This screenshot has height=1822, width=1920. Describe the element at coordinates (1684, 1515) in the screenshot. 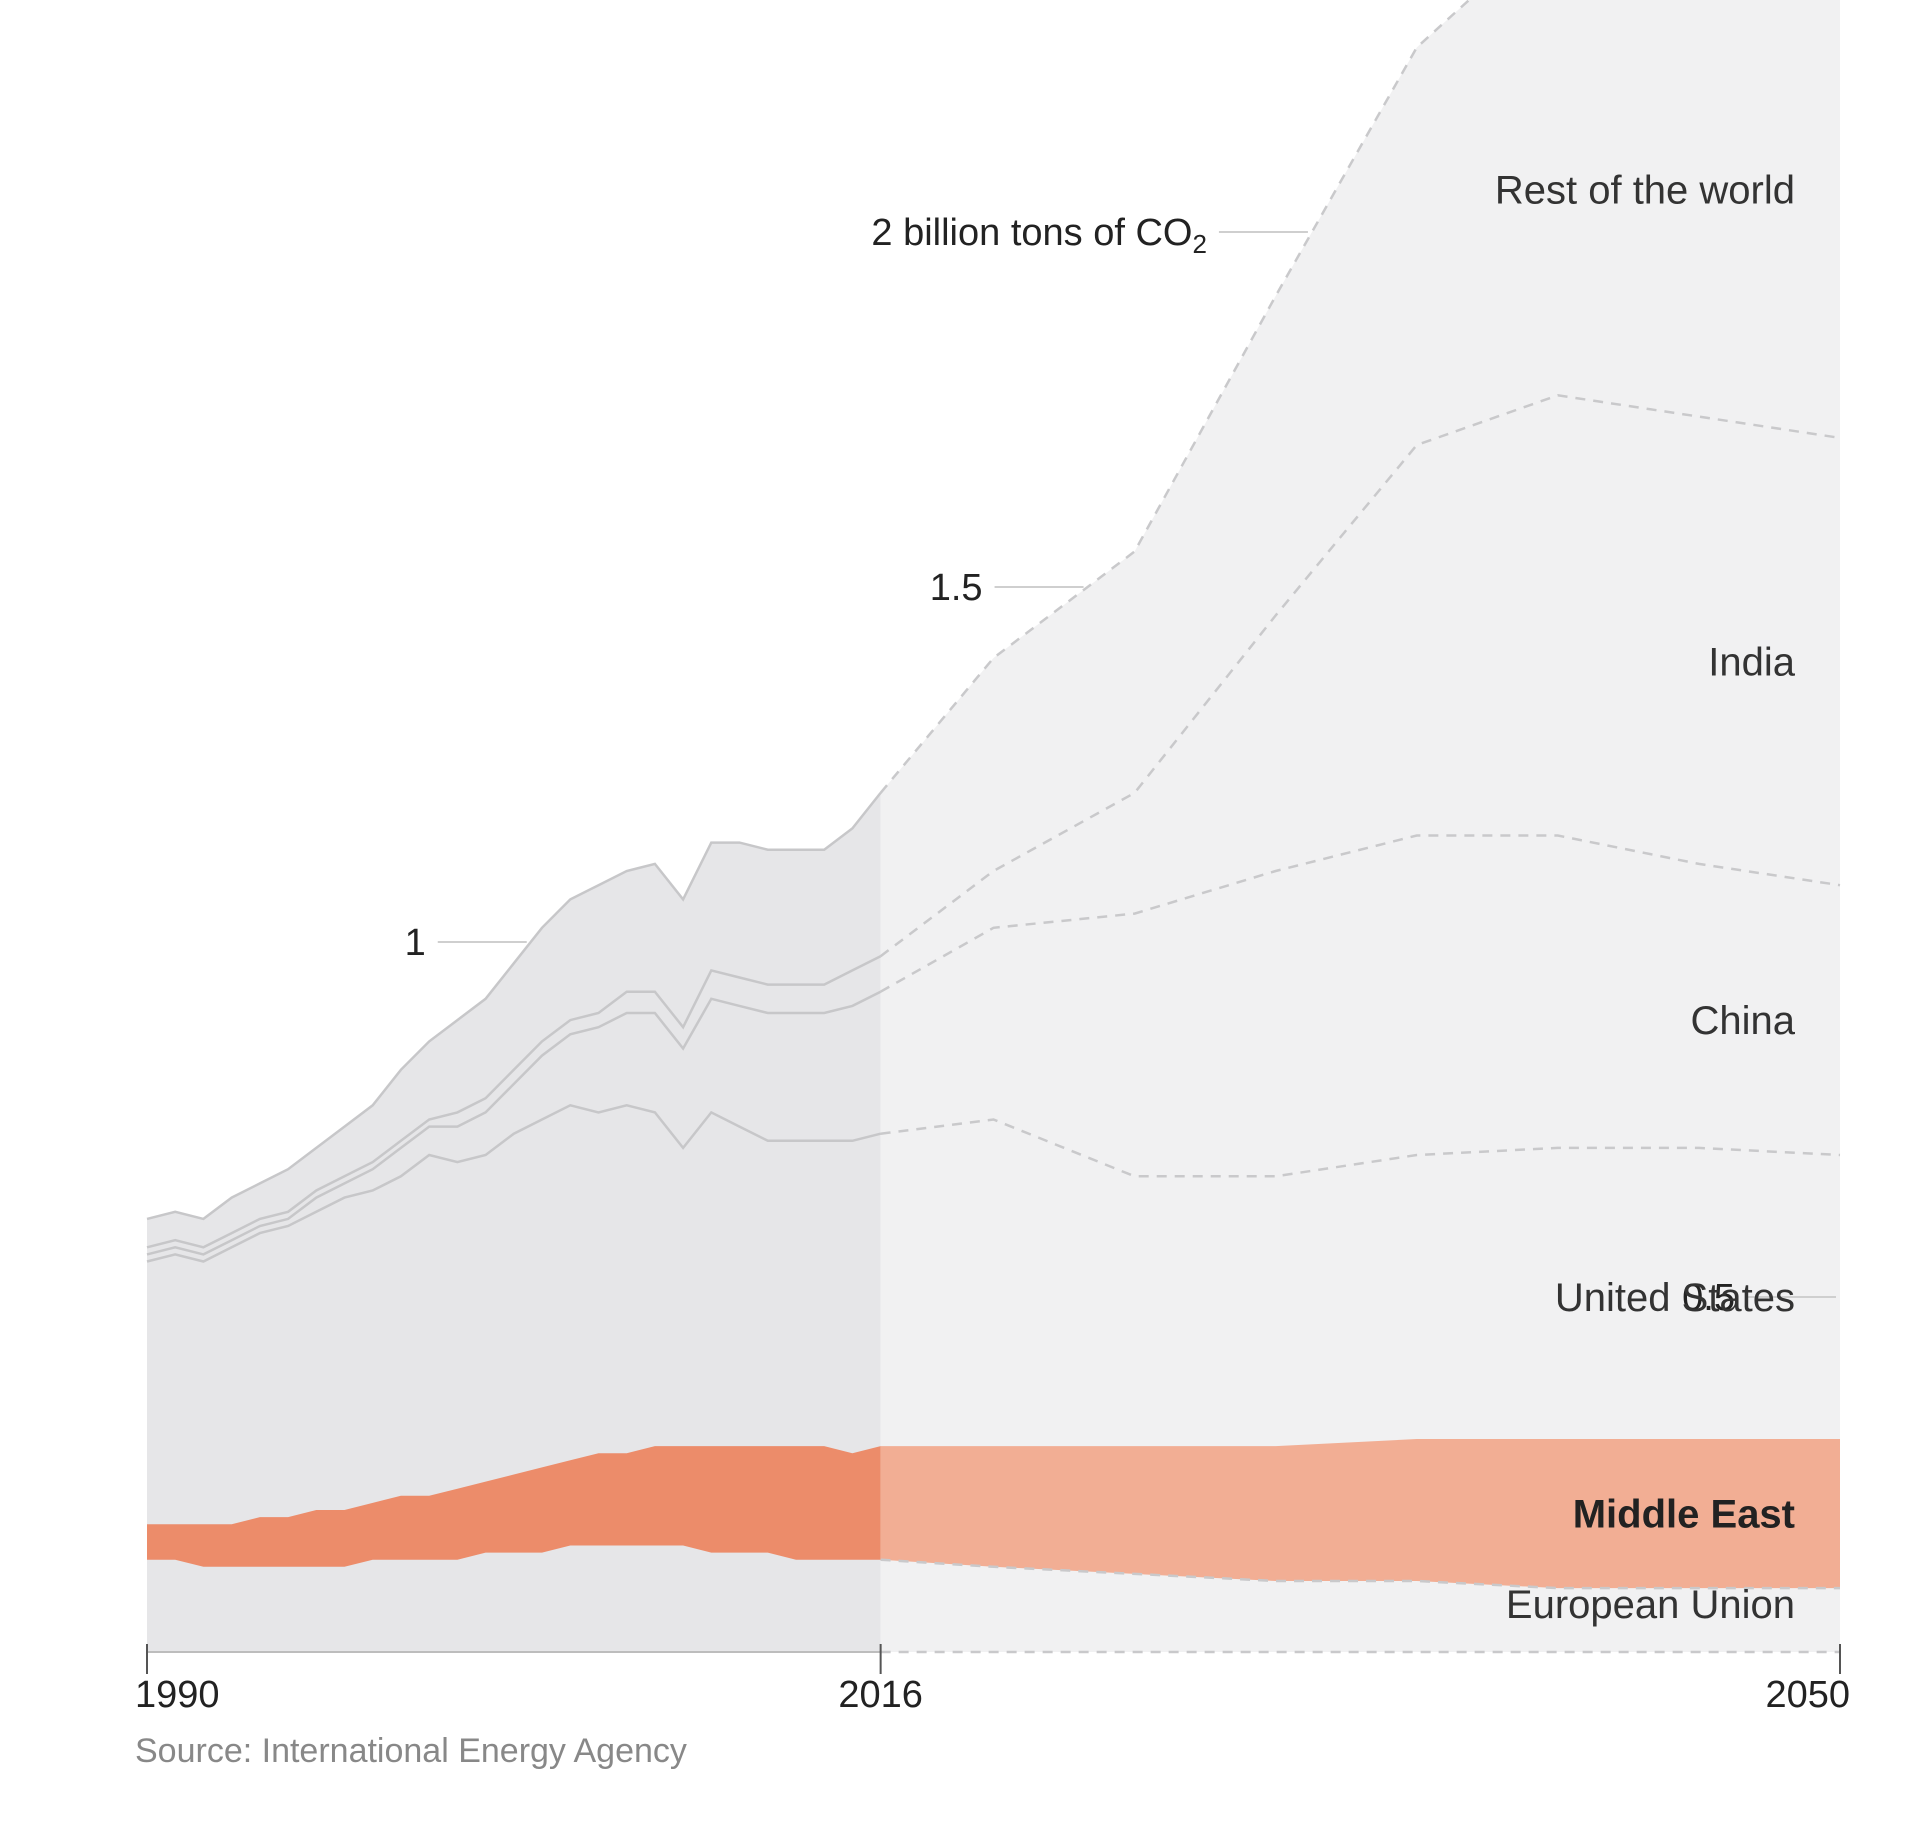

I see `series-label-middle-east: Middle East` at that location.